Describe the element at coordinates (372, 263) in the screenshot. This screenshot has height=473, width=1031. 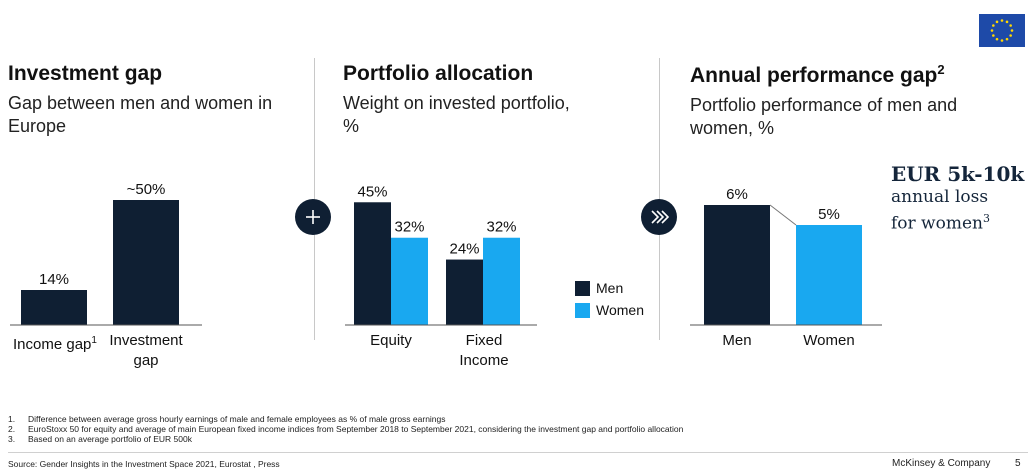
I see `bar-men-equity` at that location.